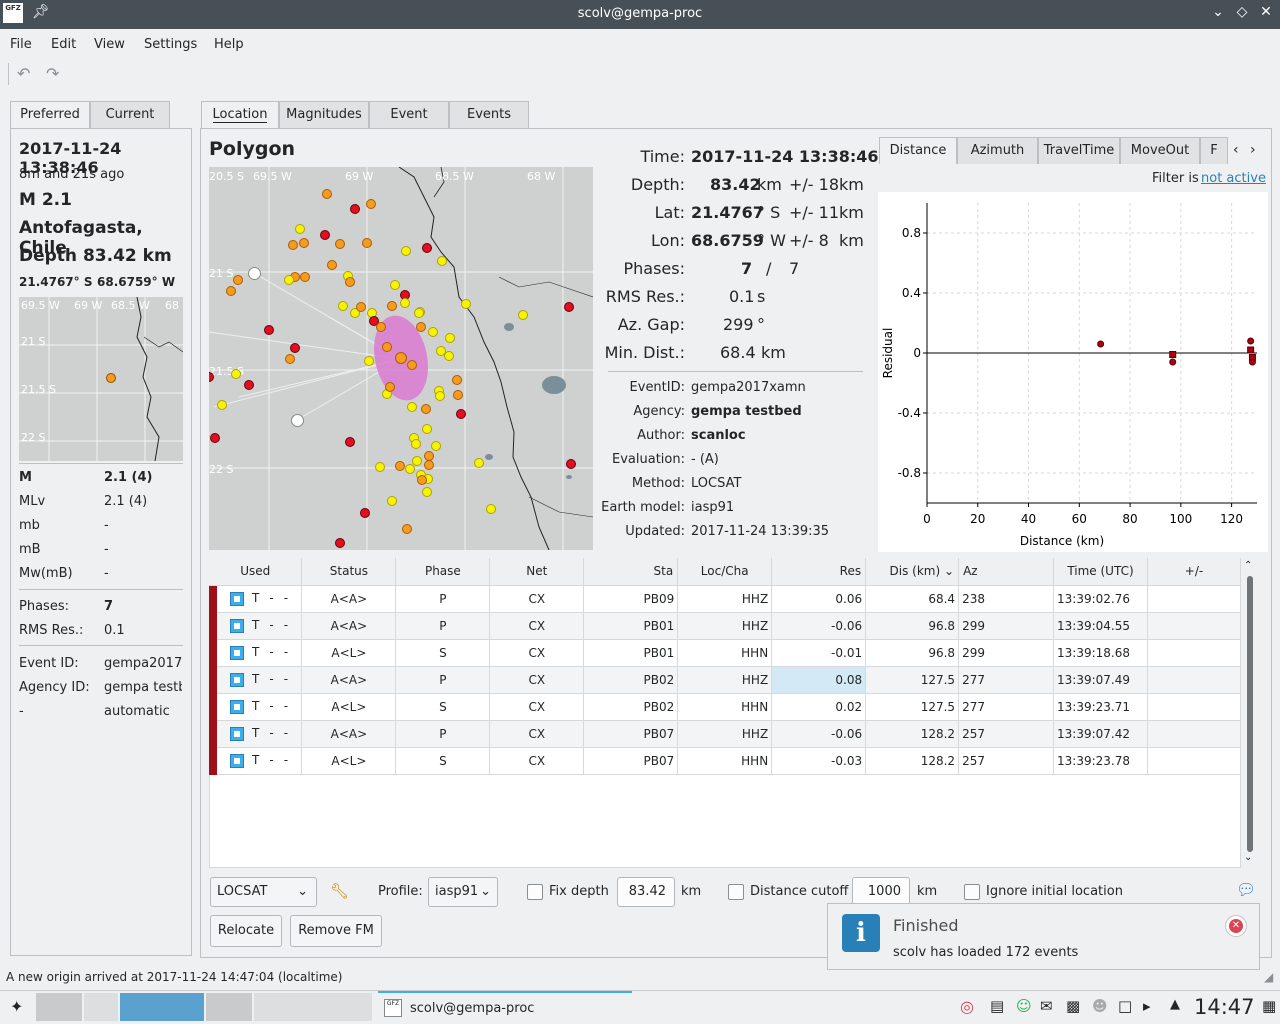  Describe the element at coordinates (725, 707) in the screenshot. I see `table-row: T - - A<L> S CX PB02 HHN 0.02 127.5 277 13:39:23.71` at that location.